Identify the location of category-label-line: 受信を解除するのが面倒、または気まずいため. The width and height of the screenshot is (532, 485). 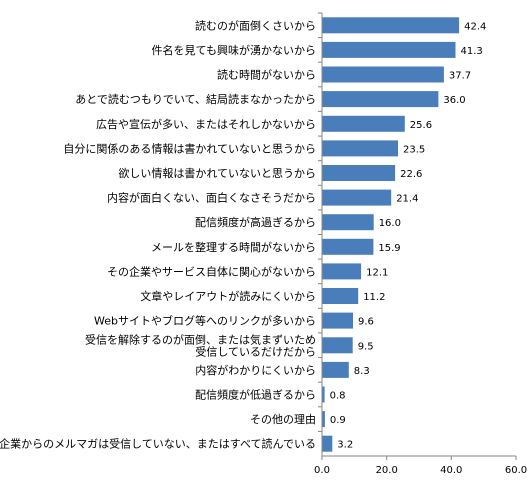
(200, 339).